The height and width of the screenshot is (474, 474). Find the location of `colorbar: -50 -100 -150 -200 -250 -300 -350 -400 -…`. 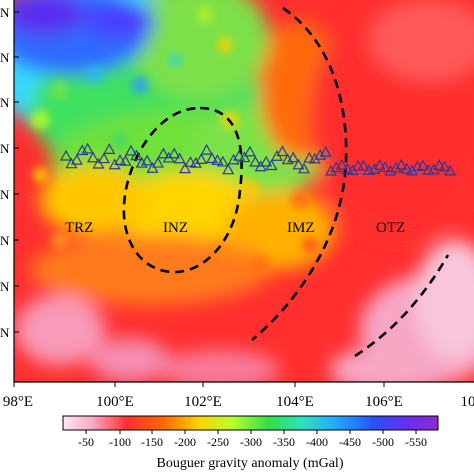

colorbar: -50 -100 -150 -200 -250 -300 -350 -400 -… is located at coordinates (250, 443).